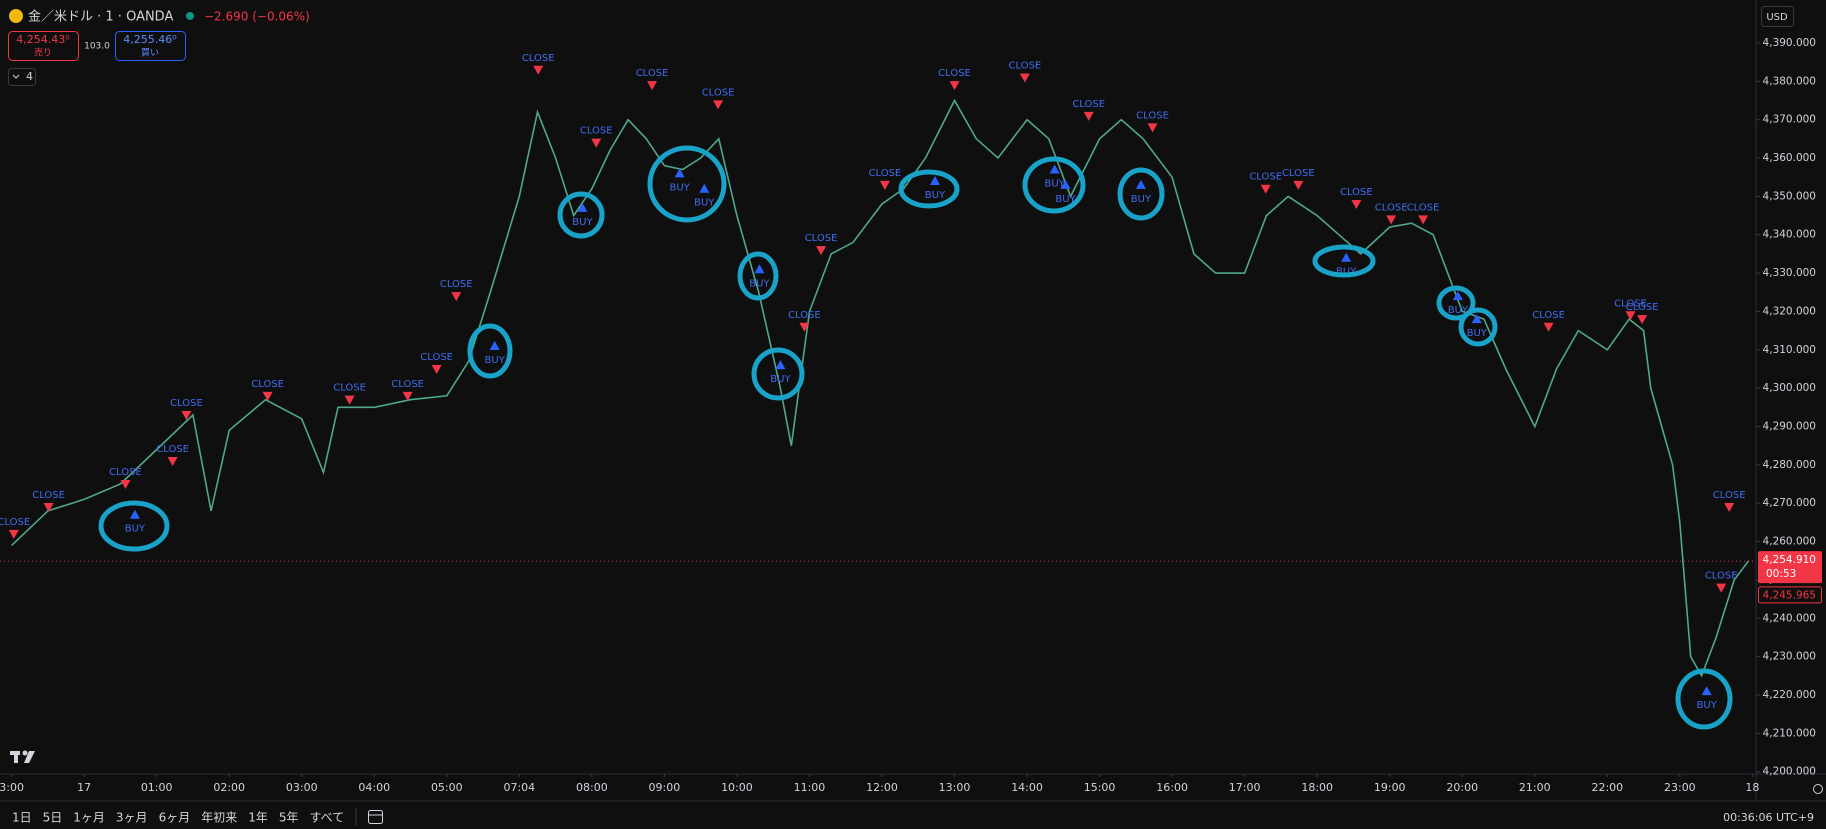  I want to click on range-button: 3ヶ月, so click(132, 818).